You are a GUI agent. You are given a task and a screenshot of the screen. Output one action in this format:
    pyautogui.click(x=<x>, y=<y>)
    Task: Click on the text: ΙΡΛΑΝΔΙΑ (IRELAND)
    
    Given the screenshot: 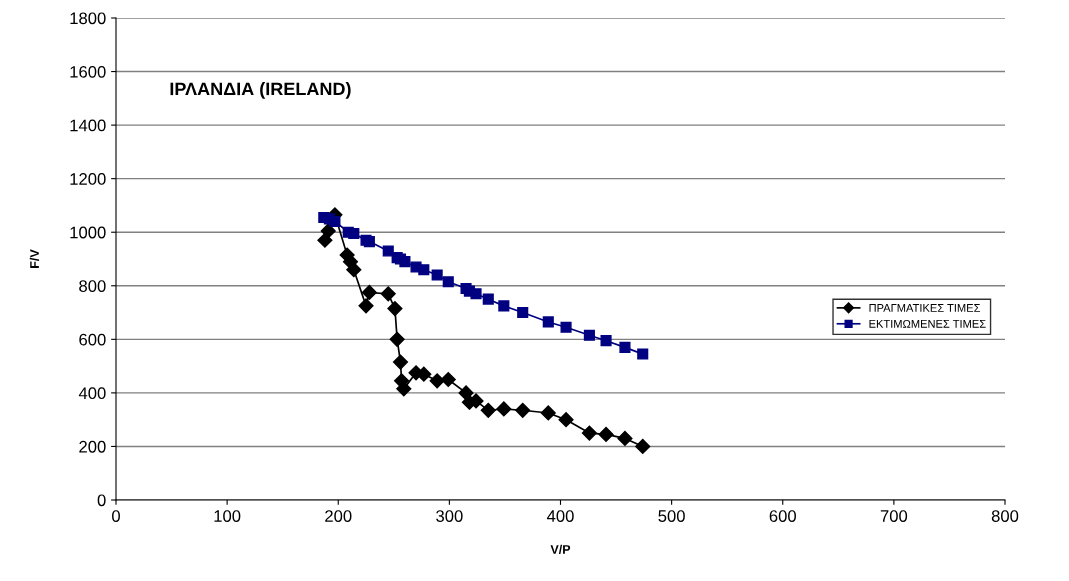 What is the action you would take?
    pyautogui.click(x=260, y=90)
    